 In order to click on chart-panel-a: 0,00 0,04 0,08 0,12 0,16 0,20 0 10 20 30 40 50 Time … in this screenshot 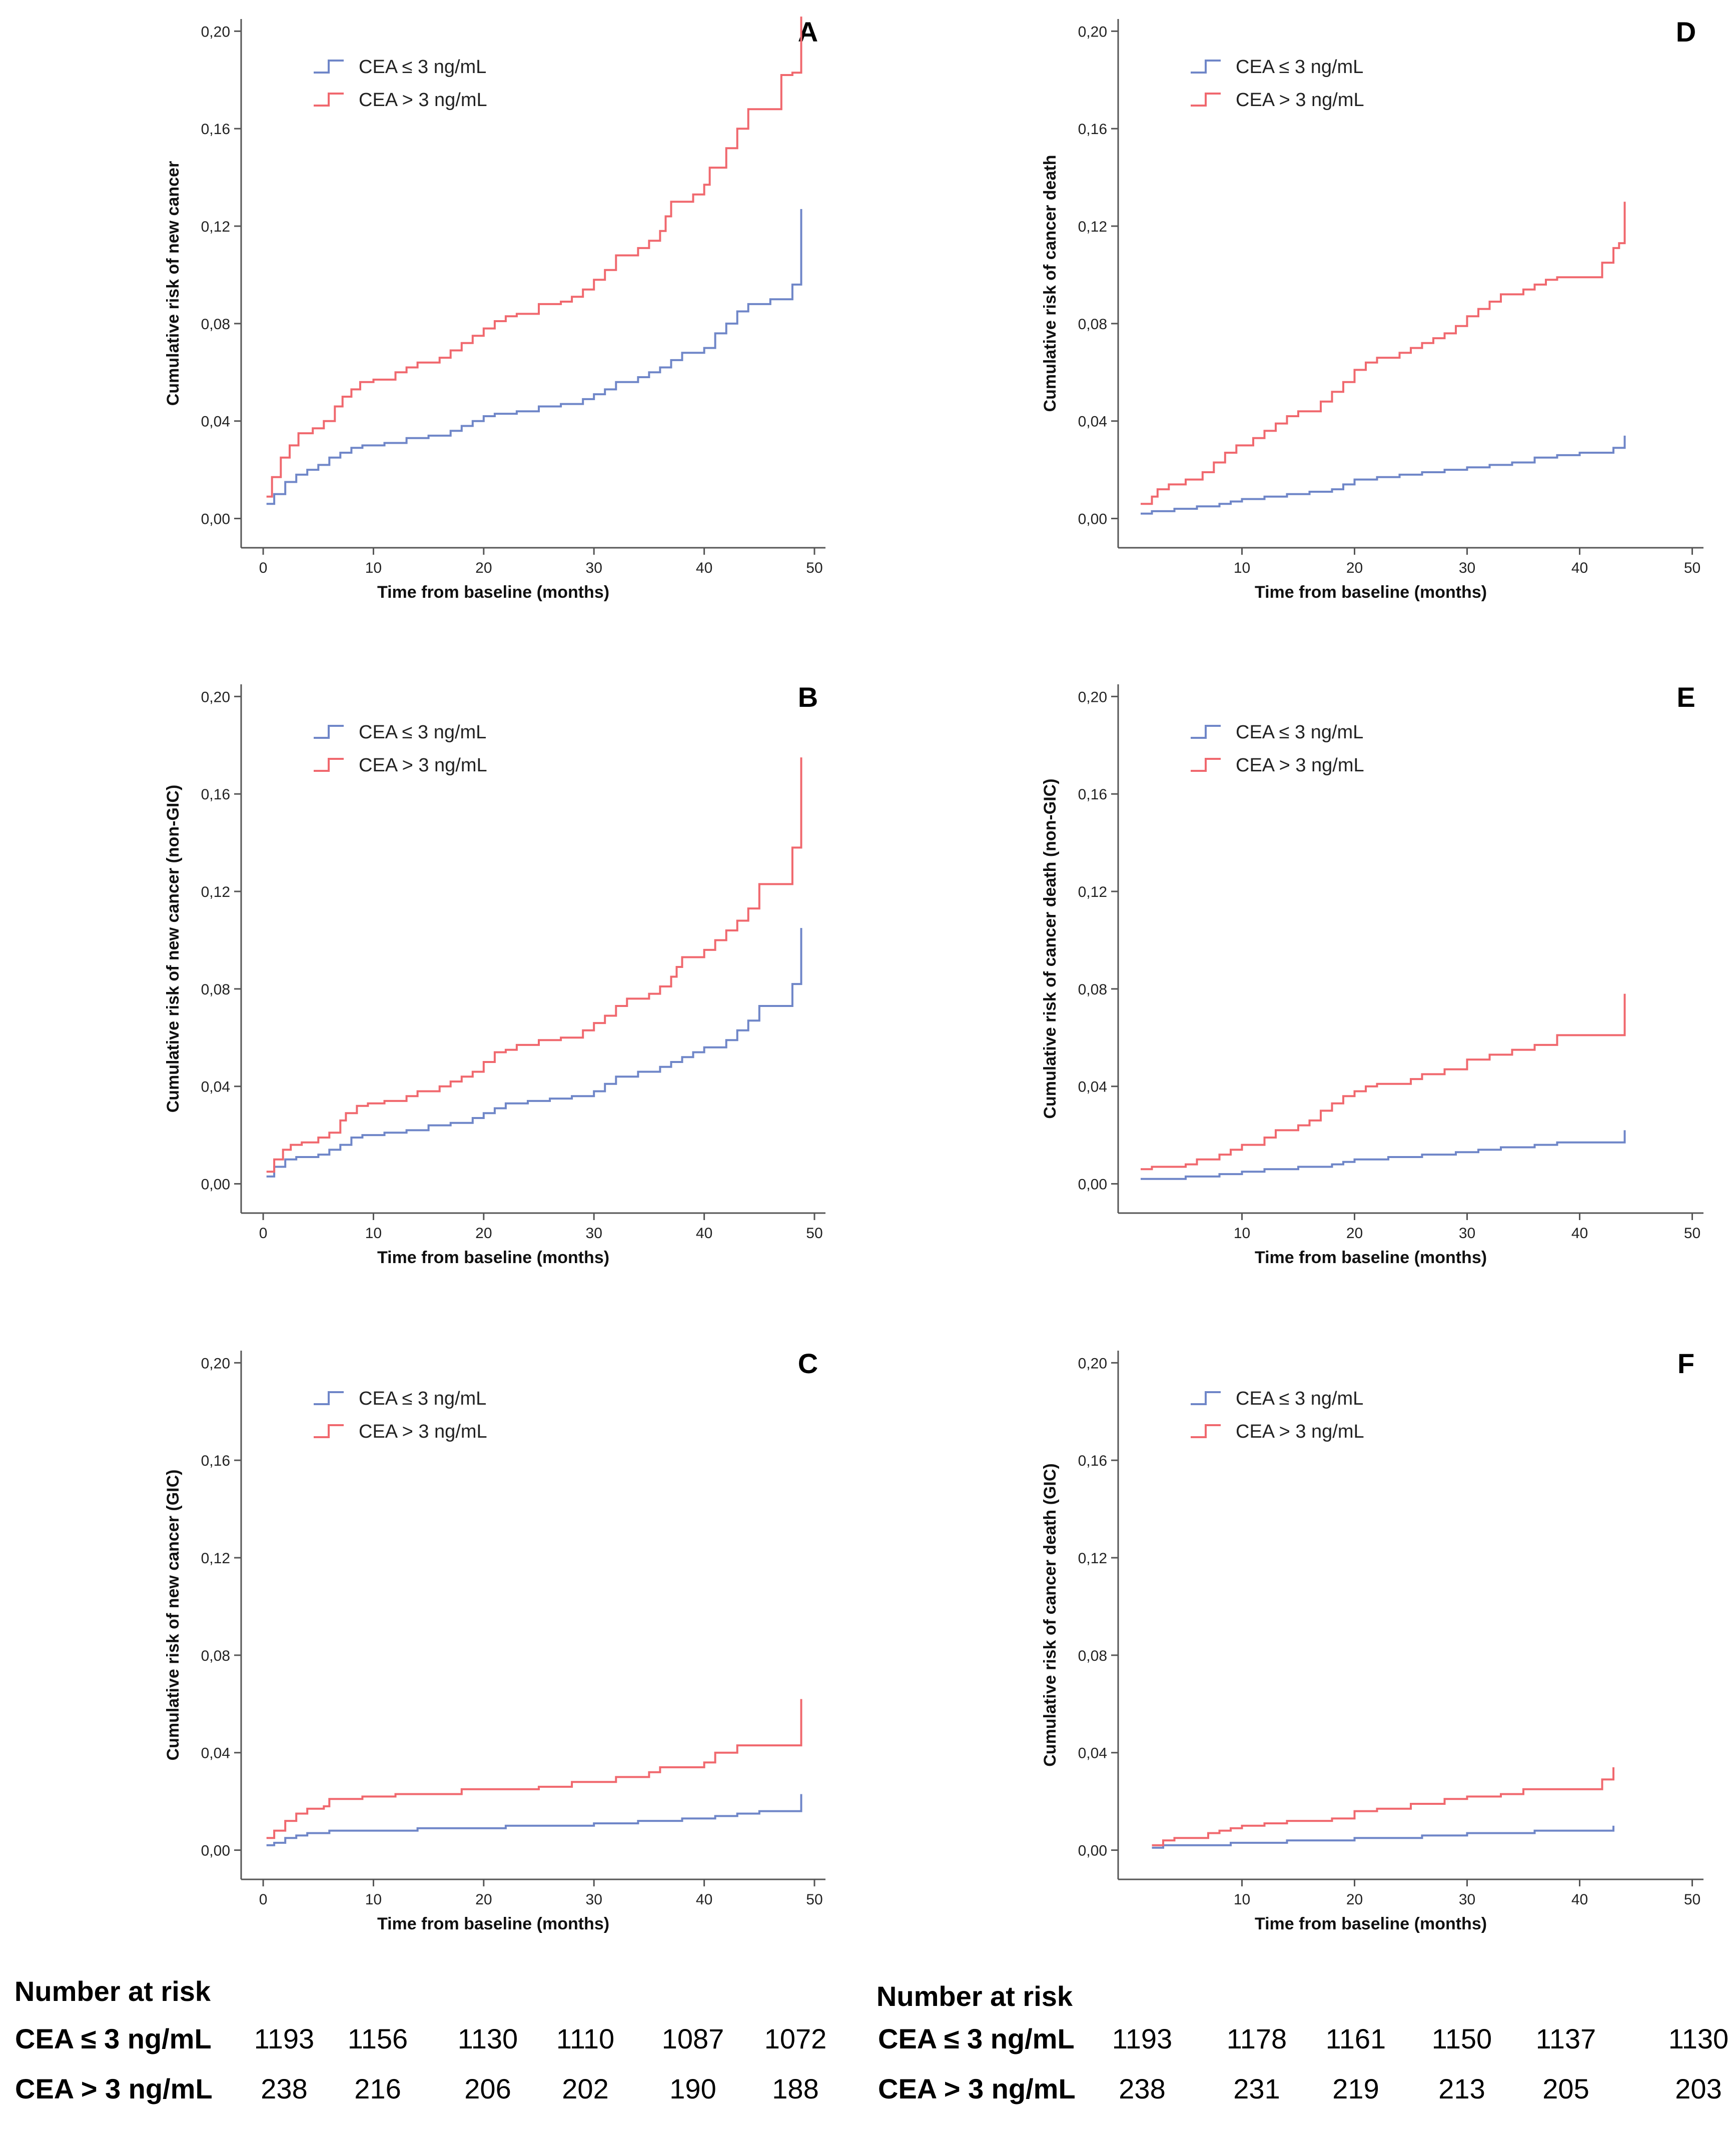, I will do `click(494, 309)`.